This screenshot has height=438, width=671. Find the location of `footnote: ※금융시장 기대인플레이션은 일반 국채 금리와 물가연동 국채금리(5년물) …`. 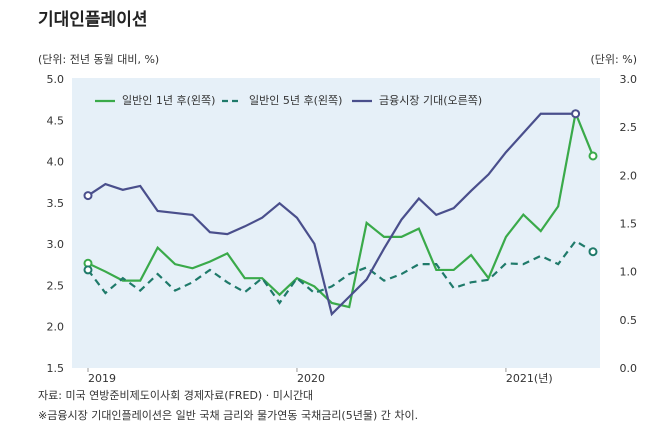

footnote: ※금융시장 기대인플레이션은 일반 국채 금리와 물가연동 국채금리(5년물) … is located at coordinates (228, 415).